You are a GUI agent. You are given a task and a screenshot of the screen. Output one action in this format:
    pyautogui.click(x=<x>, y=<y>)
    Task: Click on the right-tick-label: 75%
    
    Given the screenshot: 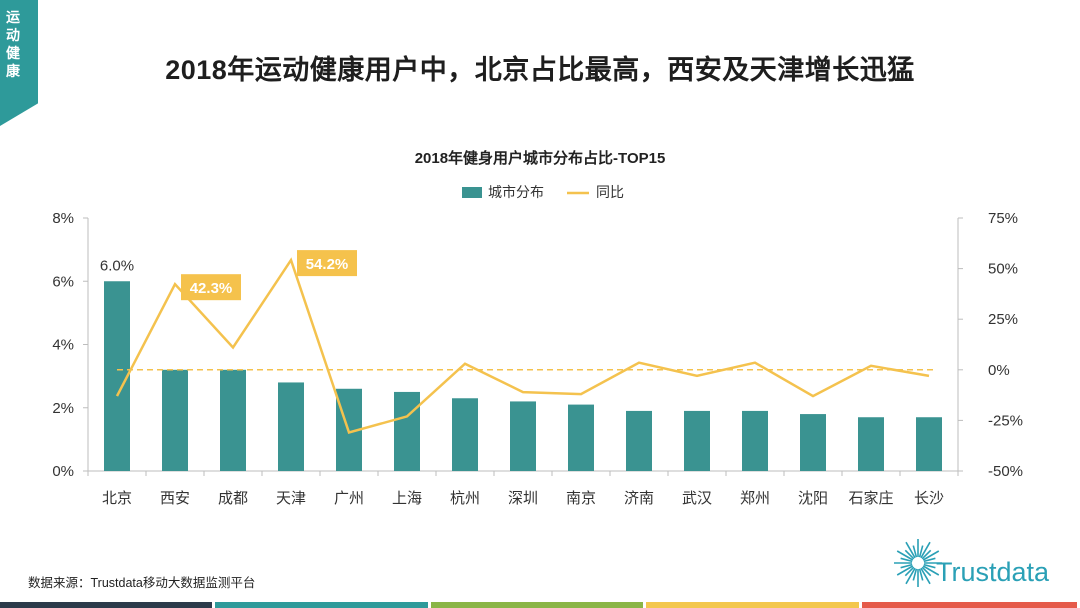 What is the action you would take?
    pyautogui.click(x=1003, y=218)
    